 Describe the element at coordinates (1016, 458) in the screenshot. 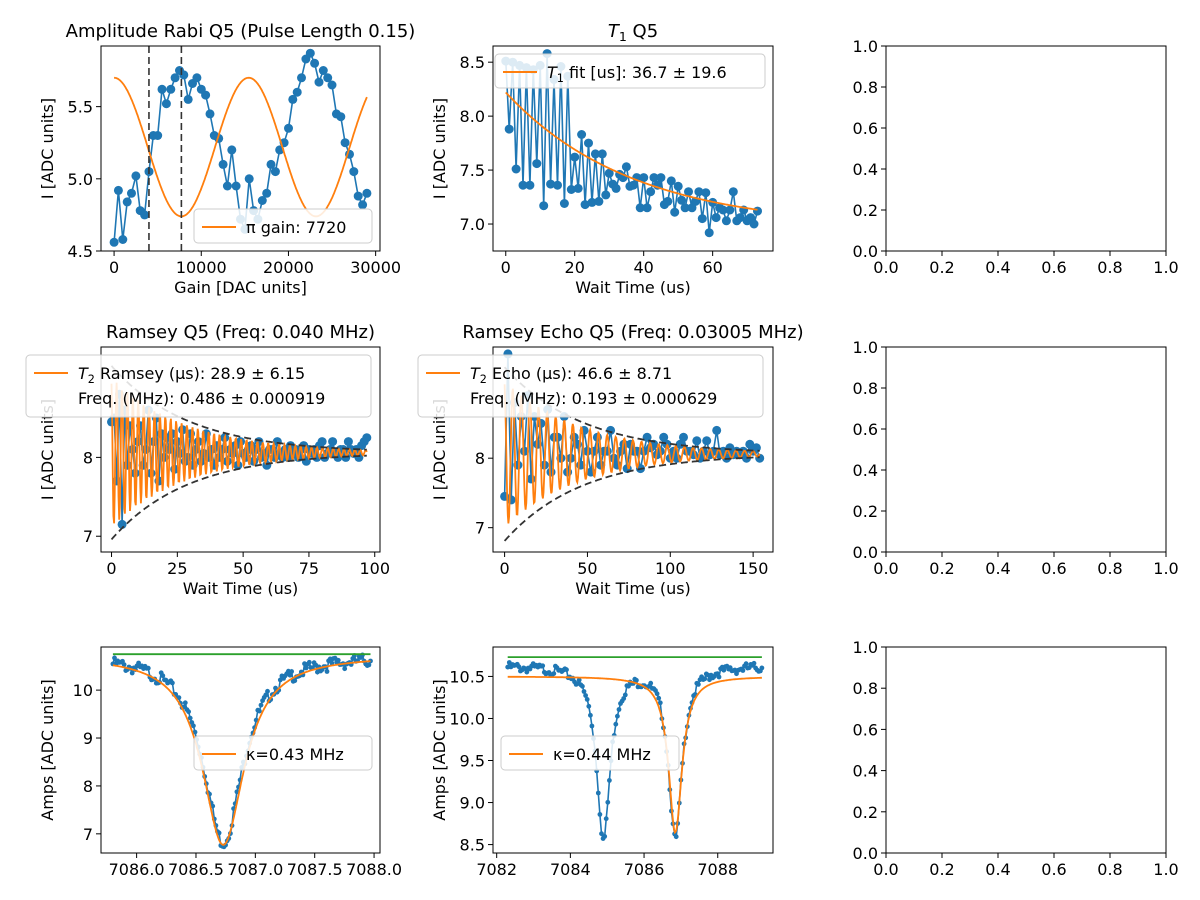

I see `panel-empty2: 0.0 0.2 0.4 0.6 0.8 1.0 0.0 0.2 0.4 0.6 0.8 1.0` at that location.